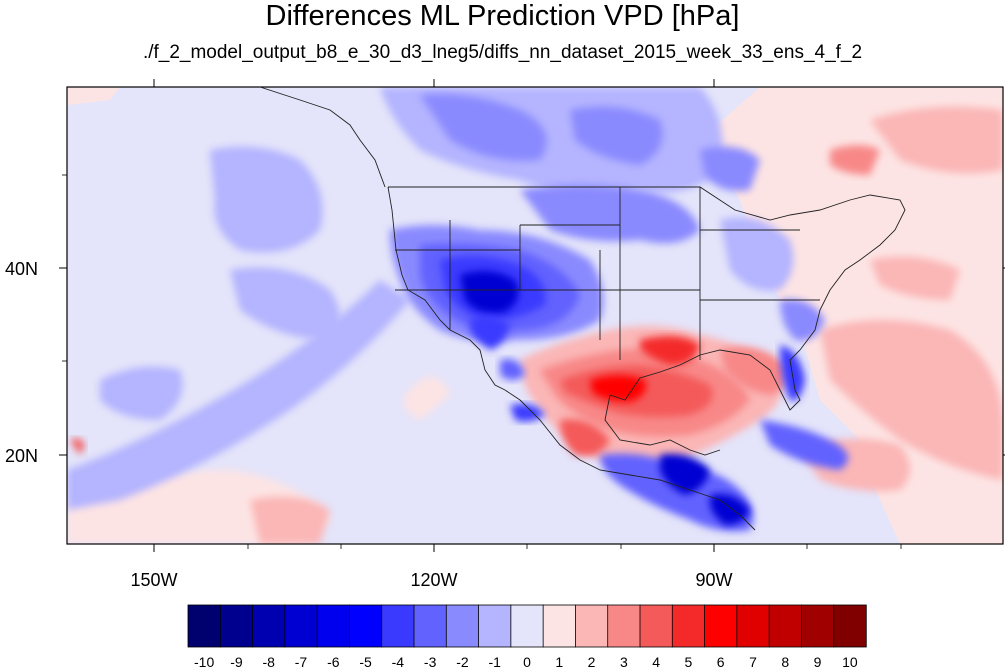 Image resolution: width=1005 pixels, height=672 pixels. Describe the element at coordinates (721, 662) in the screenshot. I see `colorbar-tick-label: 6` at that location.